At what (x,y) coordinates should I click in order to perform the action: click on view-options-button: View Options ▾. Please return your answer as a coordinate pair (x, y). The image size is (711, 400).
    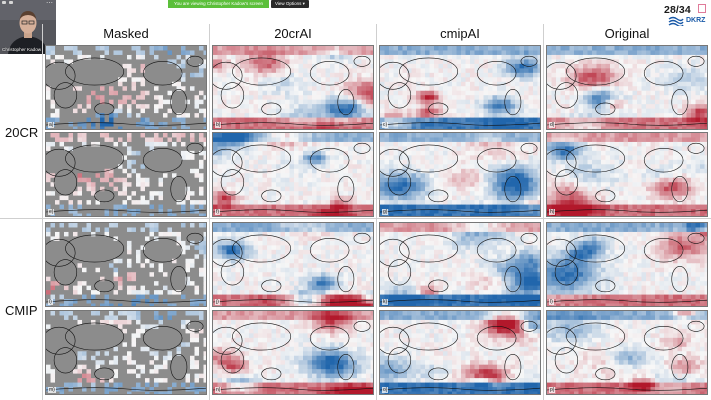
    Looking at the image, I should click on (290, 4).